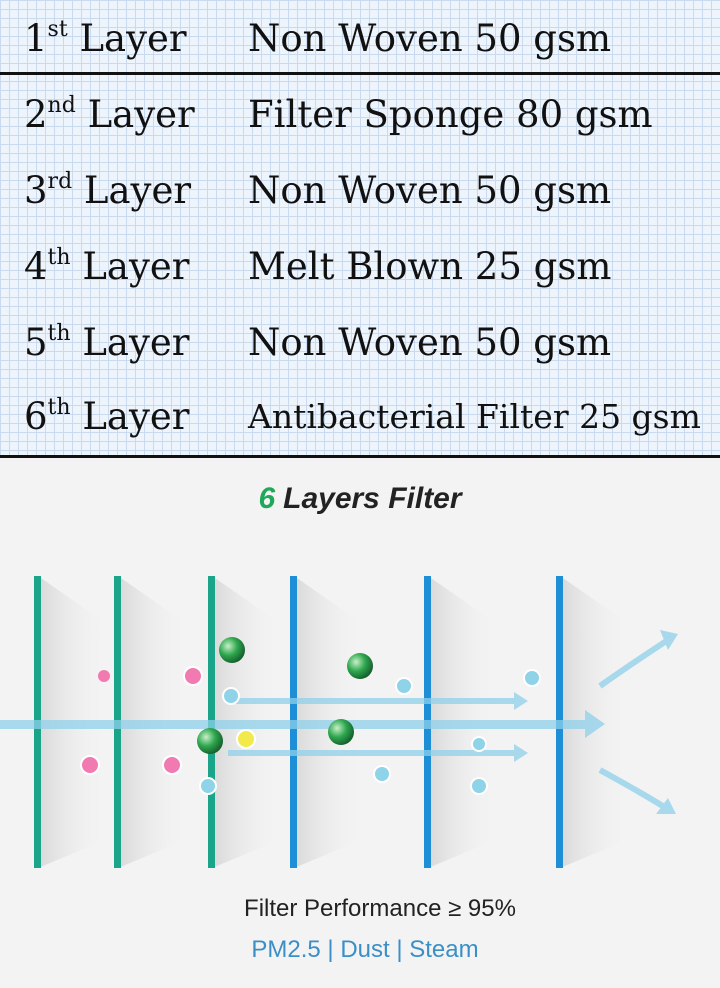  What do you see at coordinates (430, 266) in the screenshot?
I see `layer-material: Melt Blown 25 gsm` at bounding box center [430, 266].